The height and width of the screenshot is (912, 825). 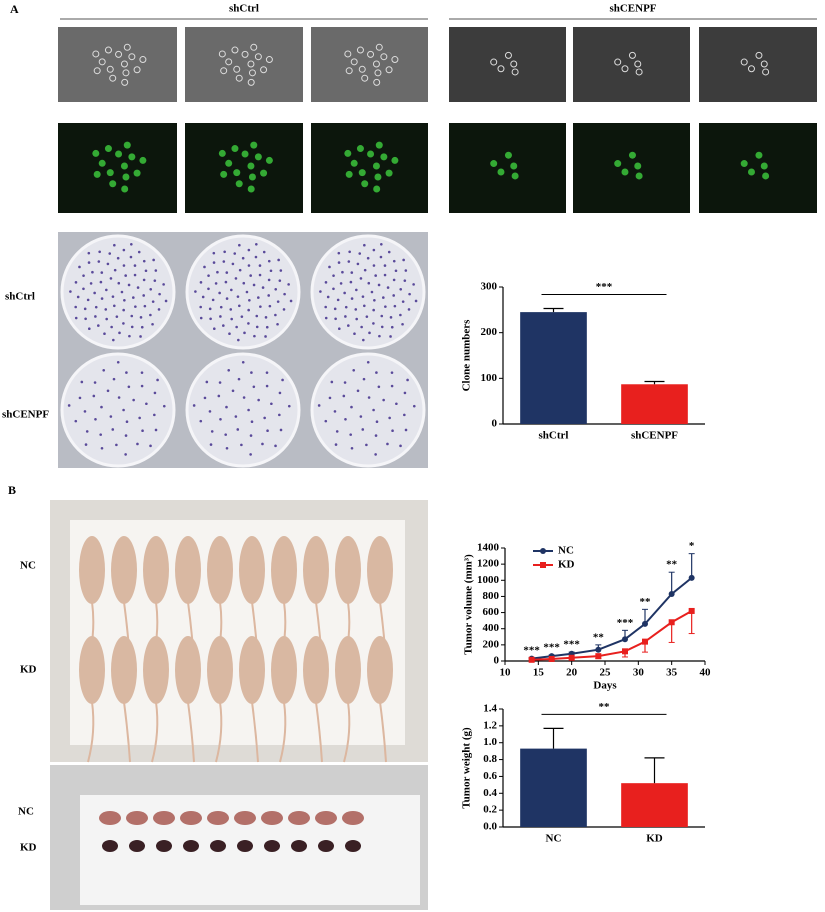 What do you see at coordinates (672, 673) in the screenshot?
I see `x-tick-label: 35` at bounding box center [672, 673].